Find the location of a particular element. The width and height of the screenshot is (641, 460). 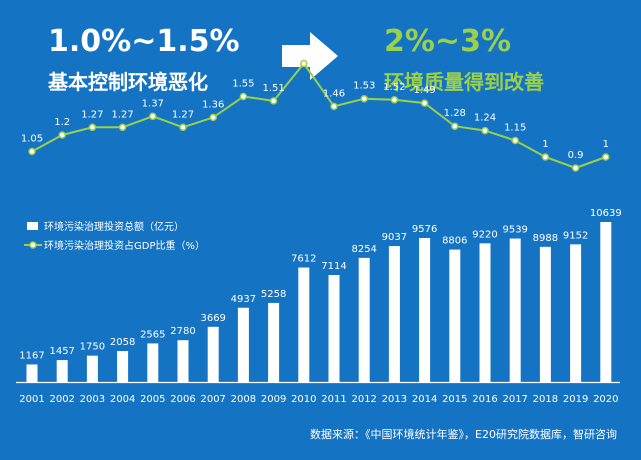

right-arrow-icon is located at coordinates (310, 56).